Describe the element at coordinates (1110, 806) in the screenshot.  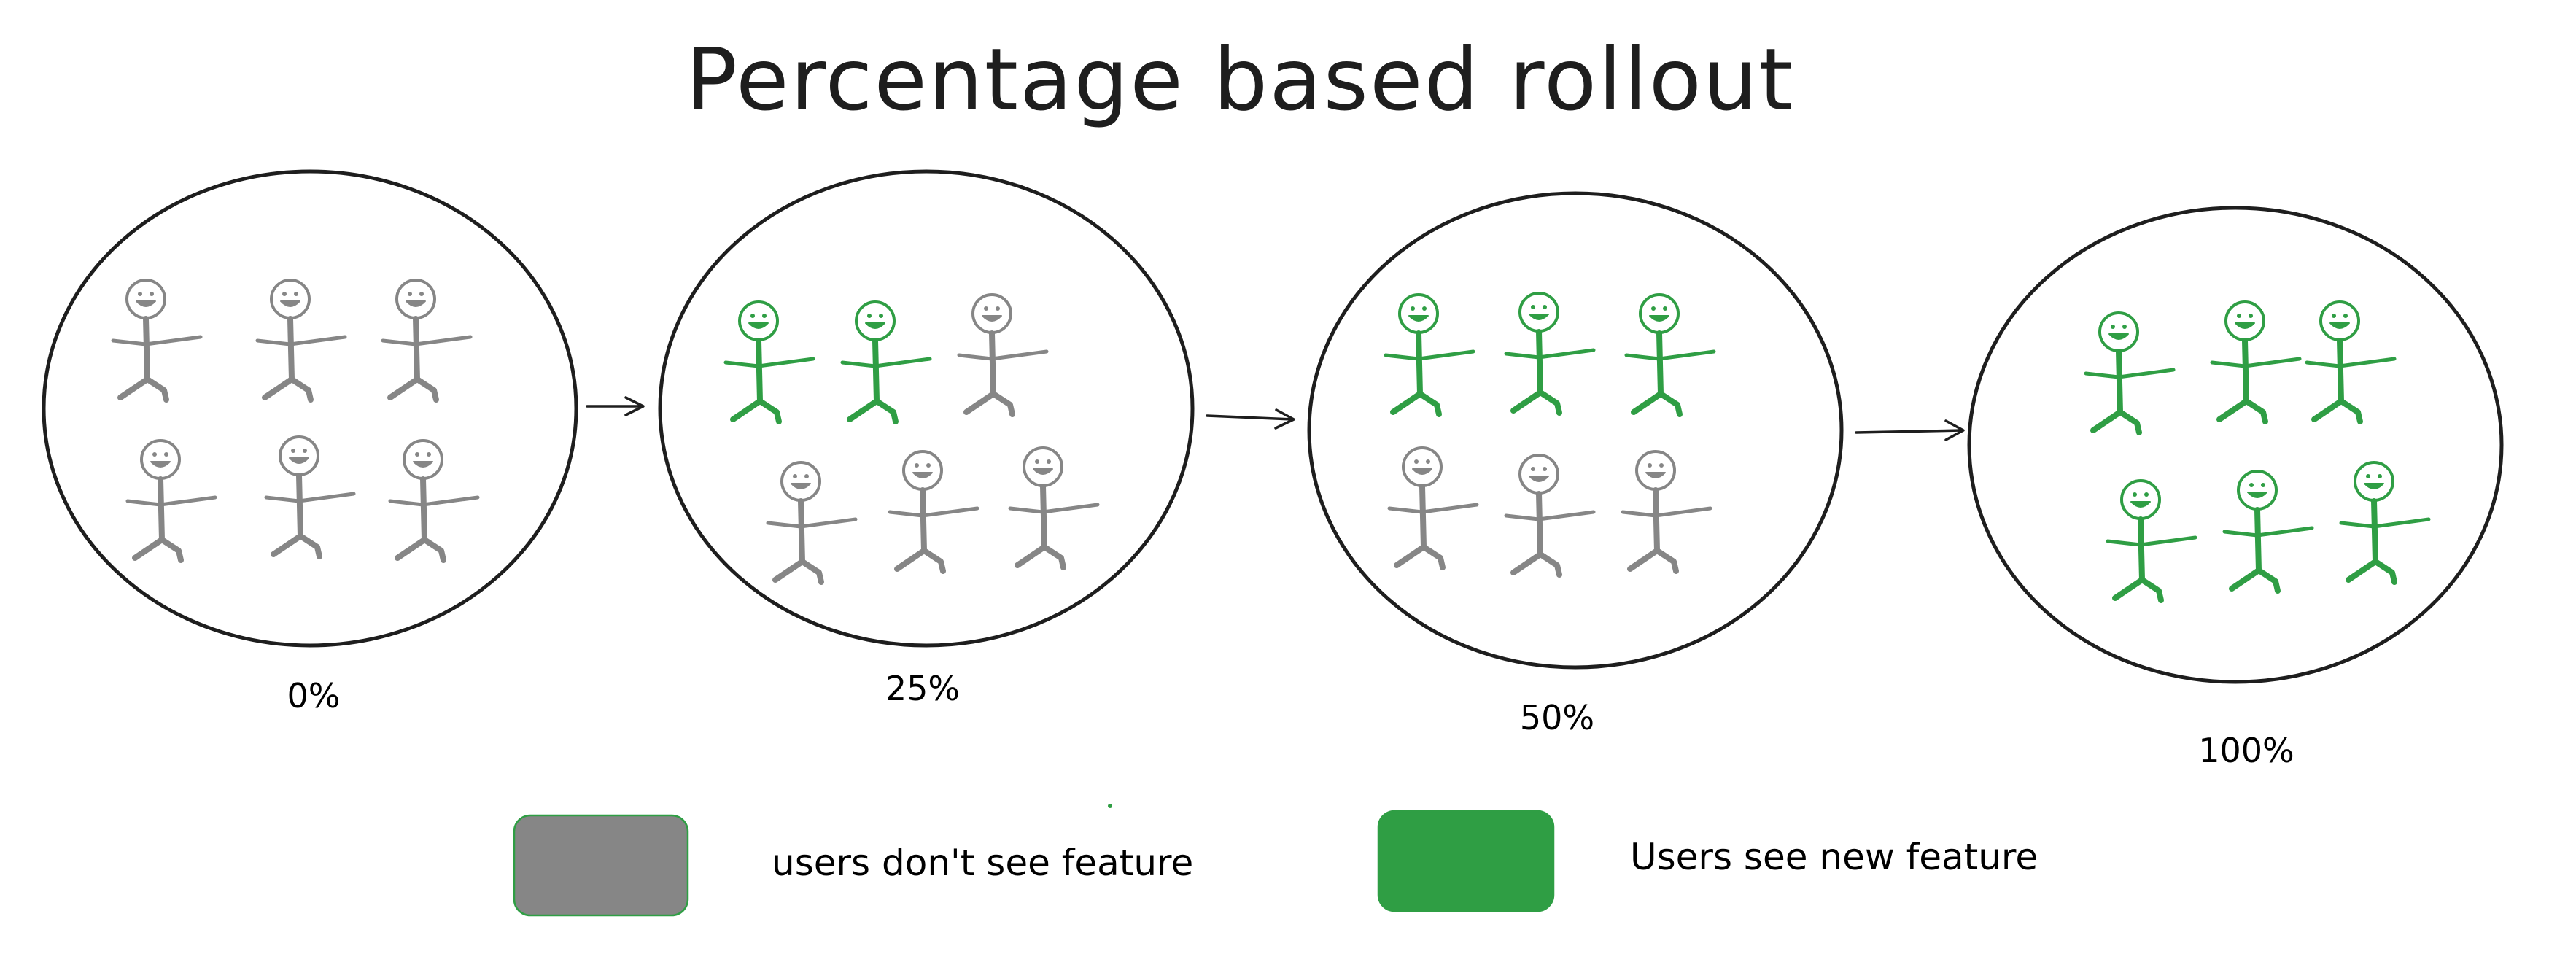
I see `stray-dot` at that location.